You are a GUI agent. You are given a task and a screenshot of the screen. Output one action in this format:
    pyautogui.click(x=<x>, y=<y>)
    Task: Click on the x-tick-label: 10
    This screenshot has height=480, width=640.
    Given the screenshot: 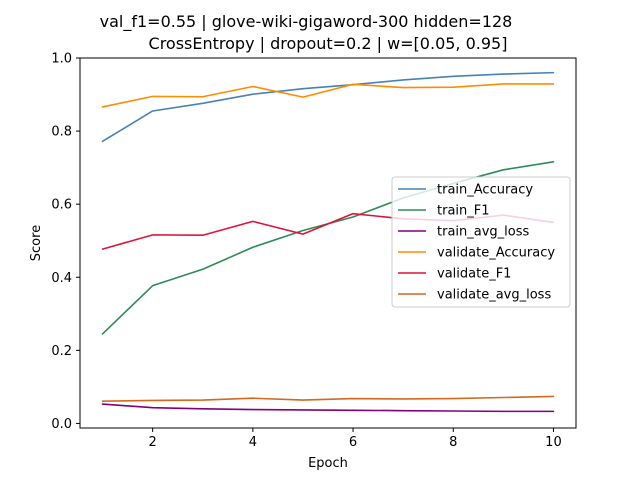 What is the action you would take?
    pyautogui.click(x=553, y=442)
    